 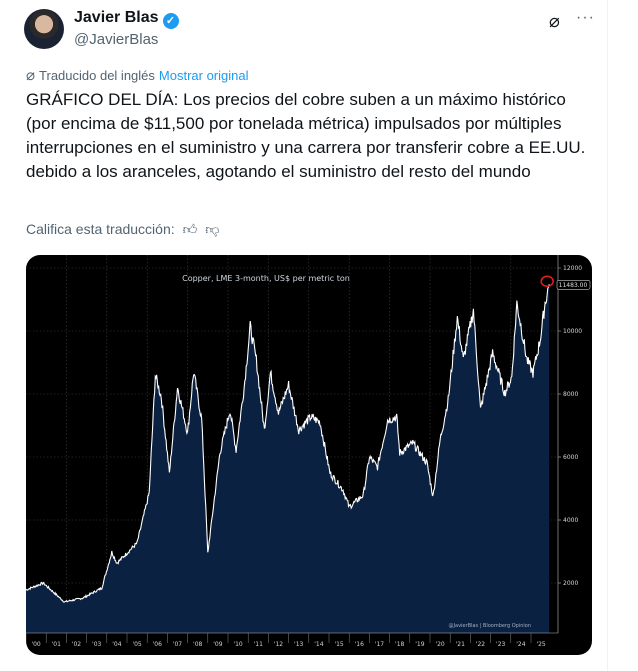 I want to click on y-tick-label: 8000, so click(x=570, y=394).